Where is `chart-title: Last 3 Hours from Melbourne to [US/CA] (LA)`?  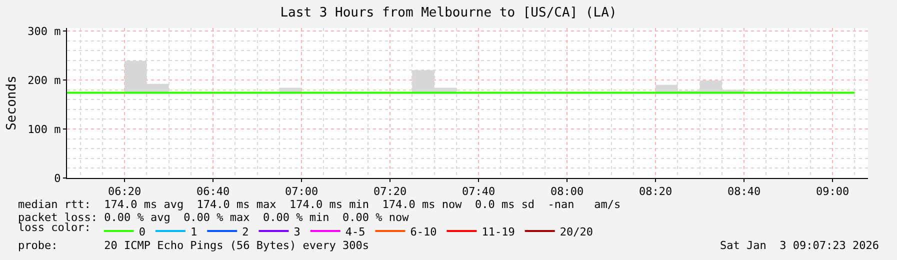 chart-title: Last 3 Hours from Melbourne to [US/CA] (LA) is located at coordinates (448, 13).